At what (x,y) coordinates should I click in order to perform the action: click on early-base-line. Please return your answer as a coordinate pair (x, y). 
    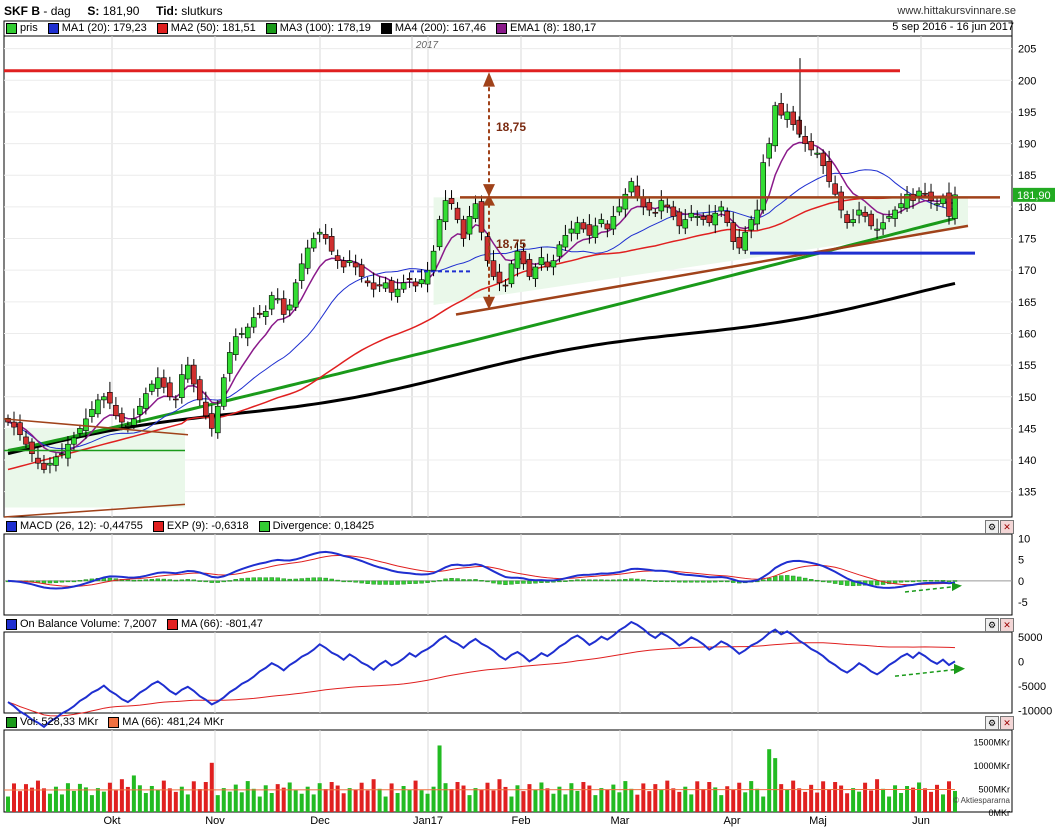
    Looking at the image, I should click on (94, 510).